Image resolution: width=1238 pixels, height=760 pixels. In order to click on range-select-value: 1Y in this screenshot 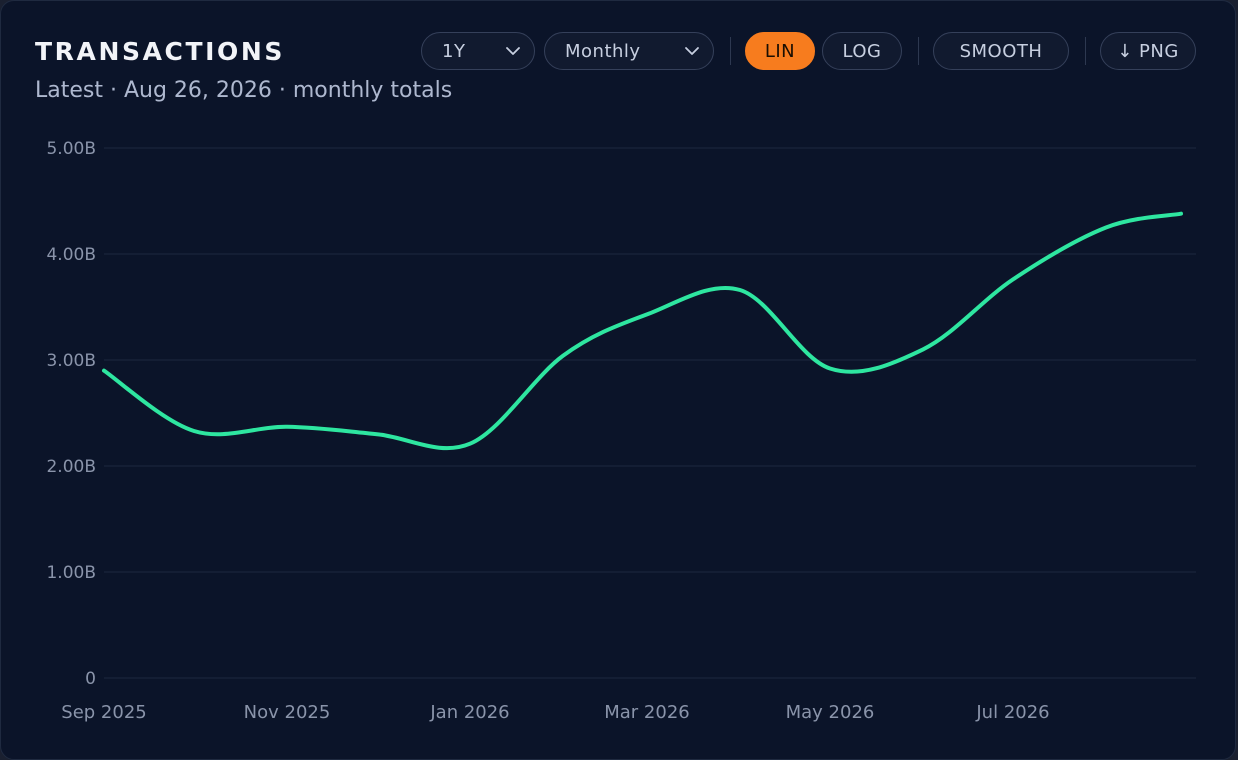, I will do `click(454, 51)`.